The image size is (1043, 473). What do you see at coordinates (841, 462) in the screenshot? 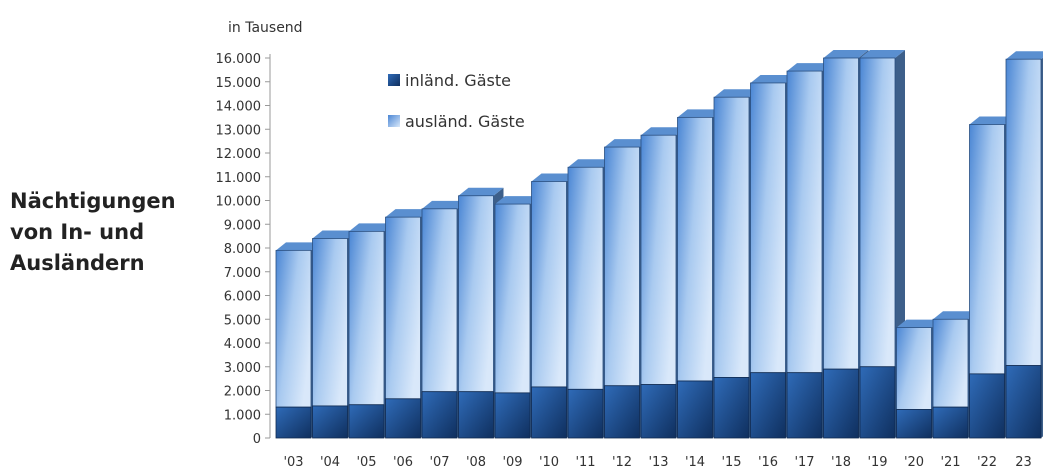
I see `x-tick-label: '18` at bounding box center [841, 462].